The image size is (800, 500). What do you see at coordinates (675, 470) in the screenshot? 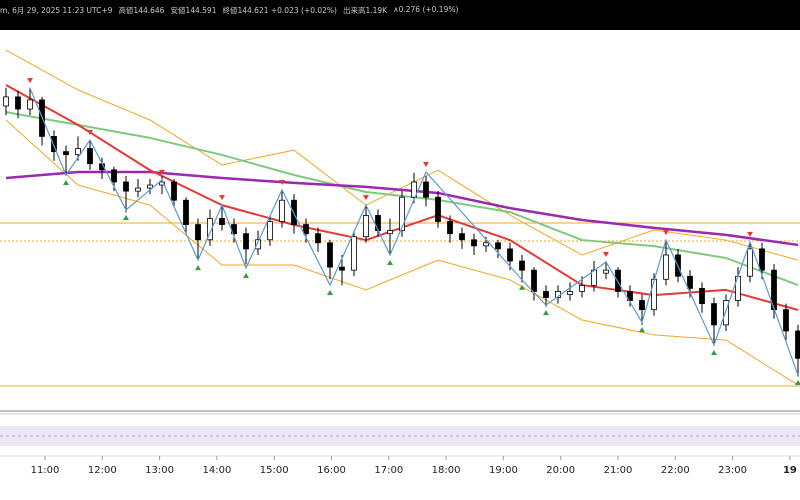
I see `x-tick-label: 22:00` at bounding box center [675, 470].